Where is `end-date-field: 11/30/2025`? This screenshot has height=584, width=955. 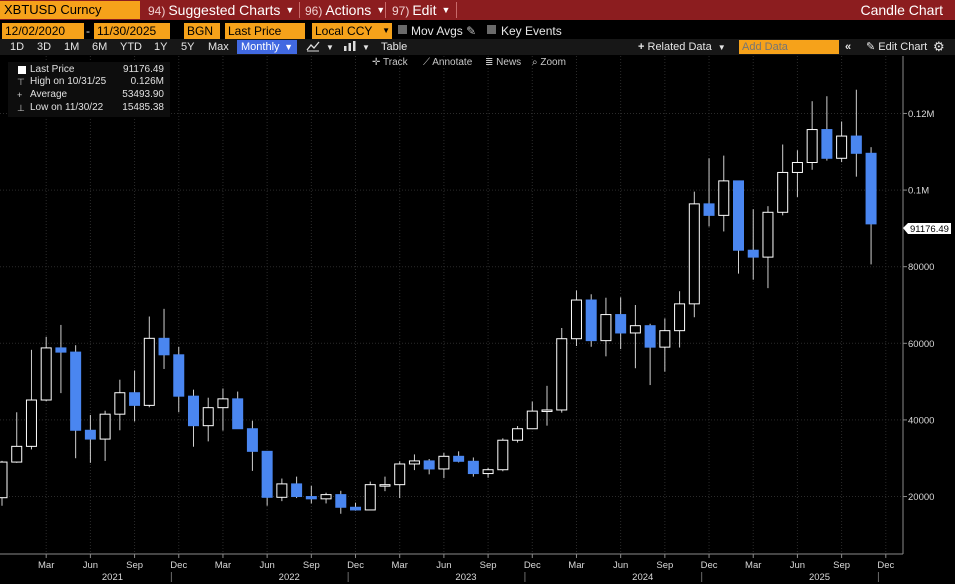
end-date-field: 11/30/2025 is located at coordinates (132, 31).